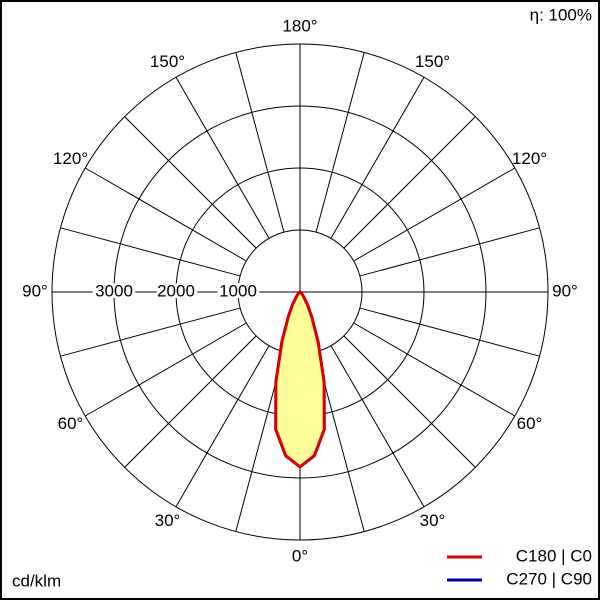 This screenshot has width=600, height=600. Describe the element at coordinates (36, 580) in the screenshot. I see `unit-label: cd/klm` at that location.